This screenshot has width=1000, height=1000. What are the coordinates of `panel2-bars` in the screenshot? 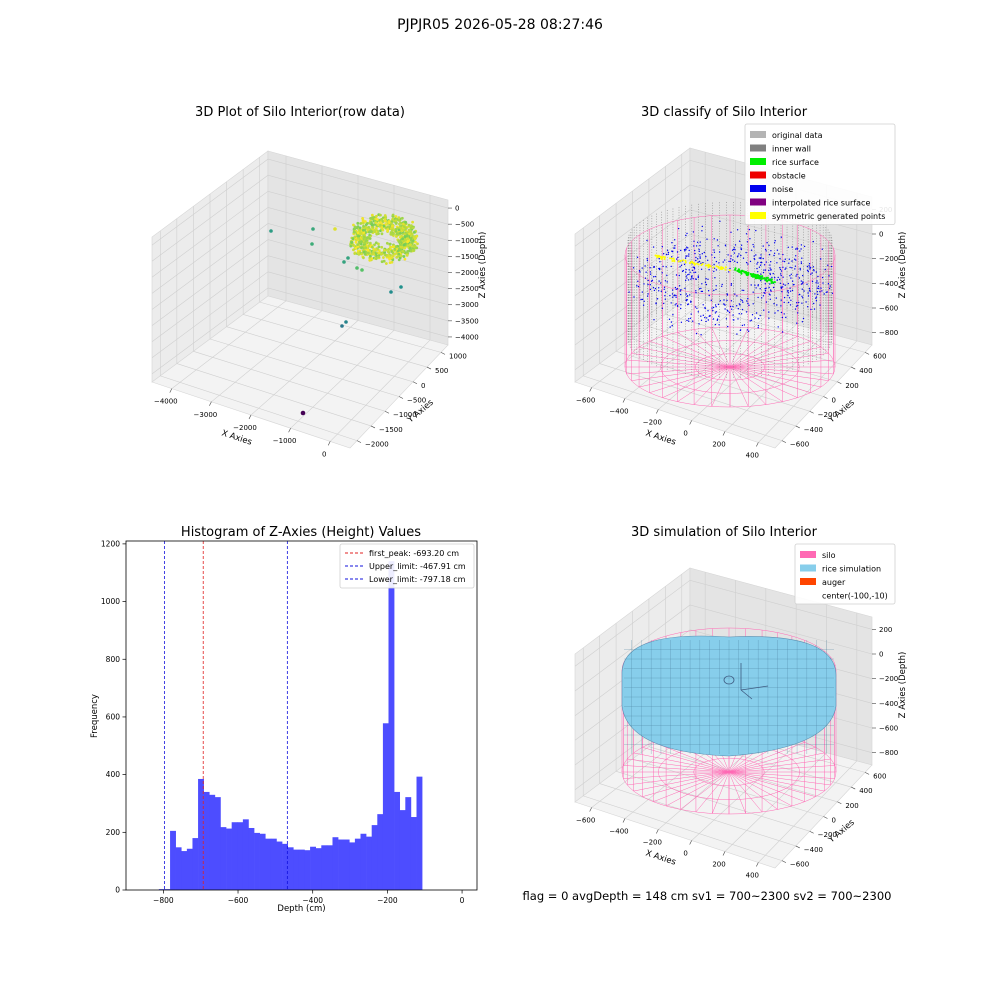 It's located at (290, 725).